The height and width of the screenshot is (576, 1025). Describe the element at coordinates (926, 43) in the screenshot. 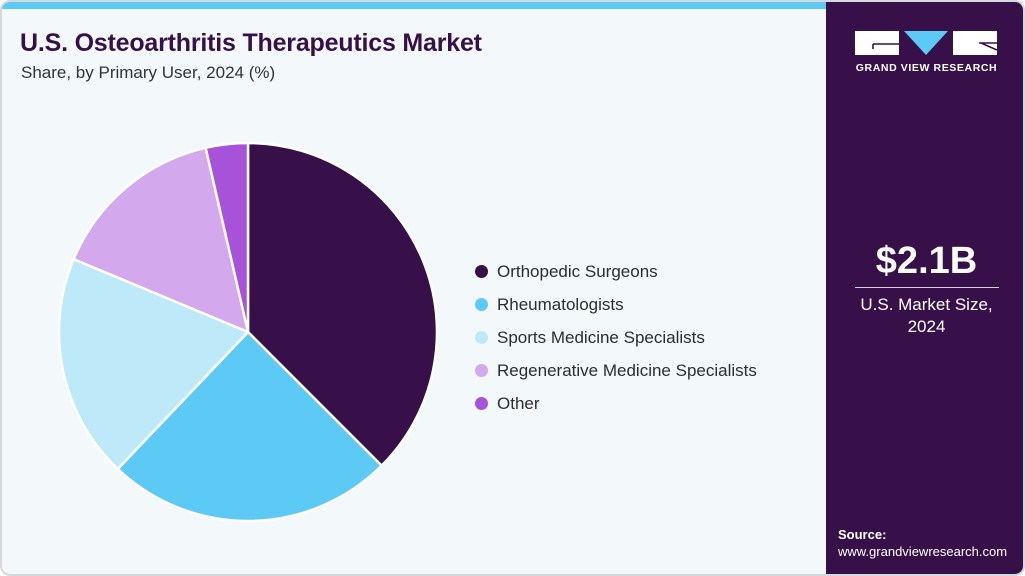

I see `grand-view-research-logo-icon` at that location.